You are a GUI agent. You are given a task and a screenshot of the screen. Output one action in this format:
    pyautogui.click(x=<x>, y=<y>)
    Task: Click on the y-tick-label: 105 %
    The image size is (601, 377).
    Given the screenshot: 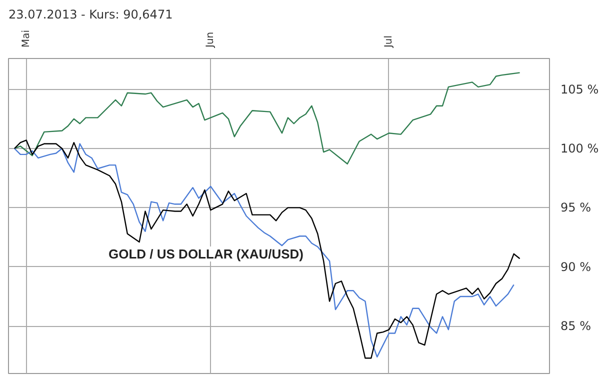 What is the action you would take?
    pyautogui.click(x=579, y=89)
    